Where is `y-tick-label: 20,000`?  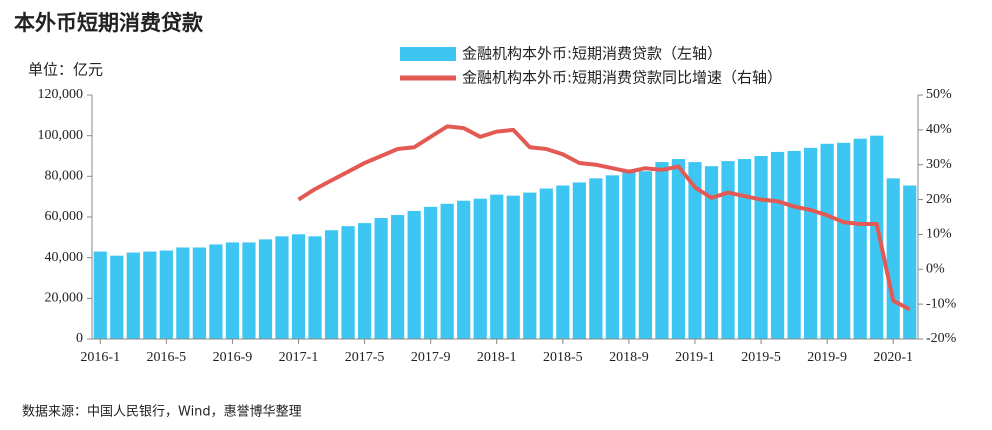
y-tick-label: 20,000 is located at coordinates (64, 298).